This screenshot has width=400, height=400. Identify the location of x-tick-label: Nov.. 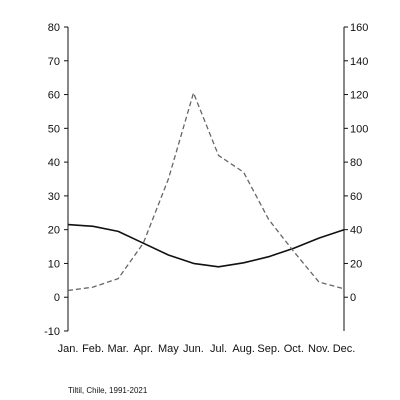
(319, 349).